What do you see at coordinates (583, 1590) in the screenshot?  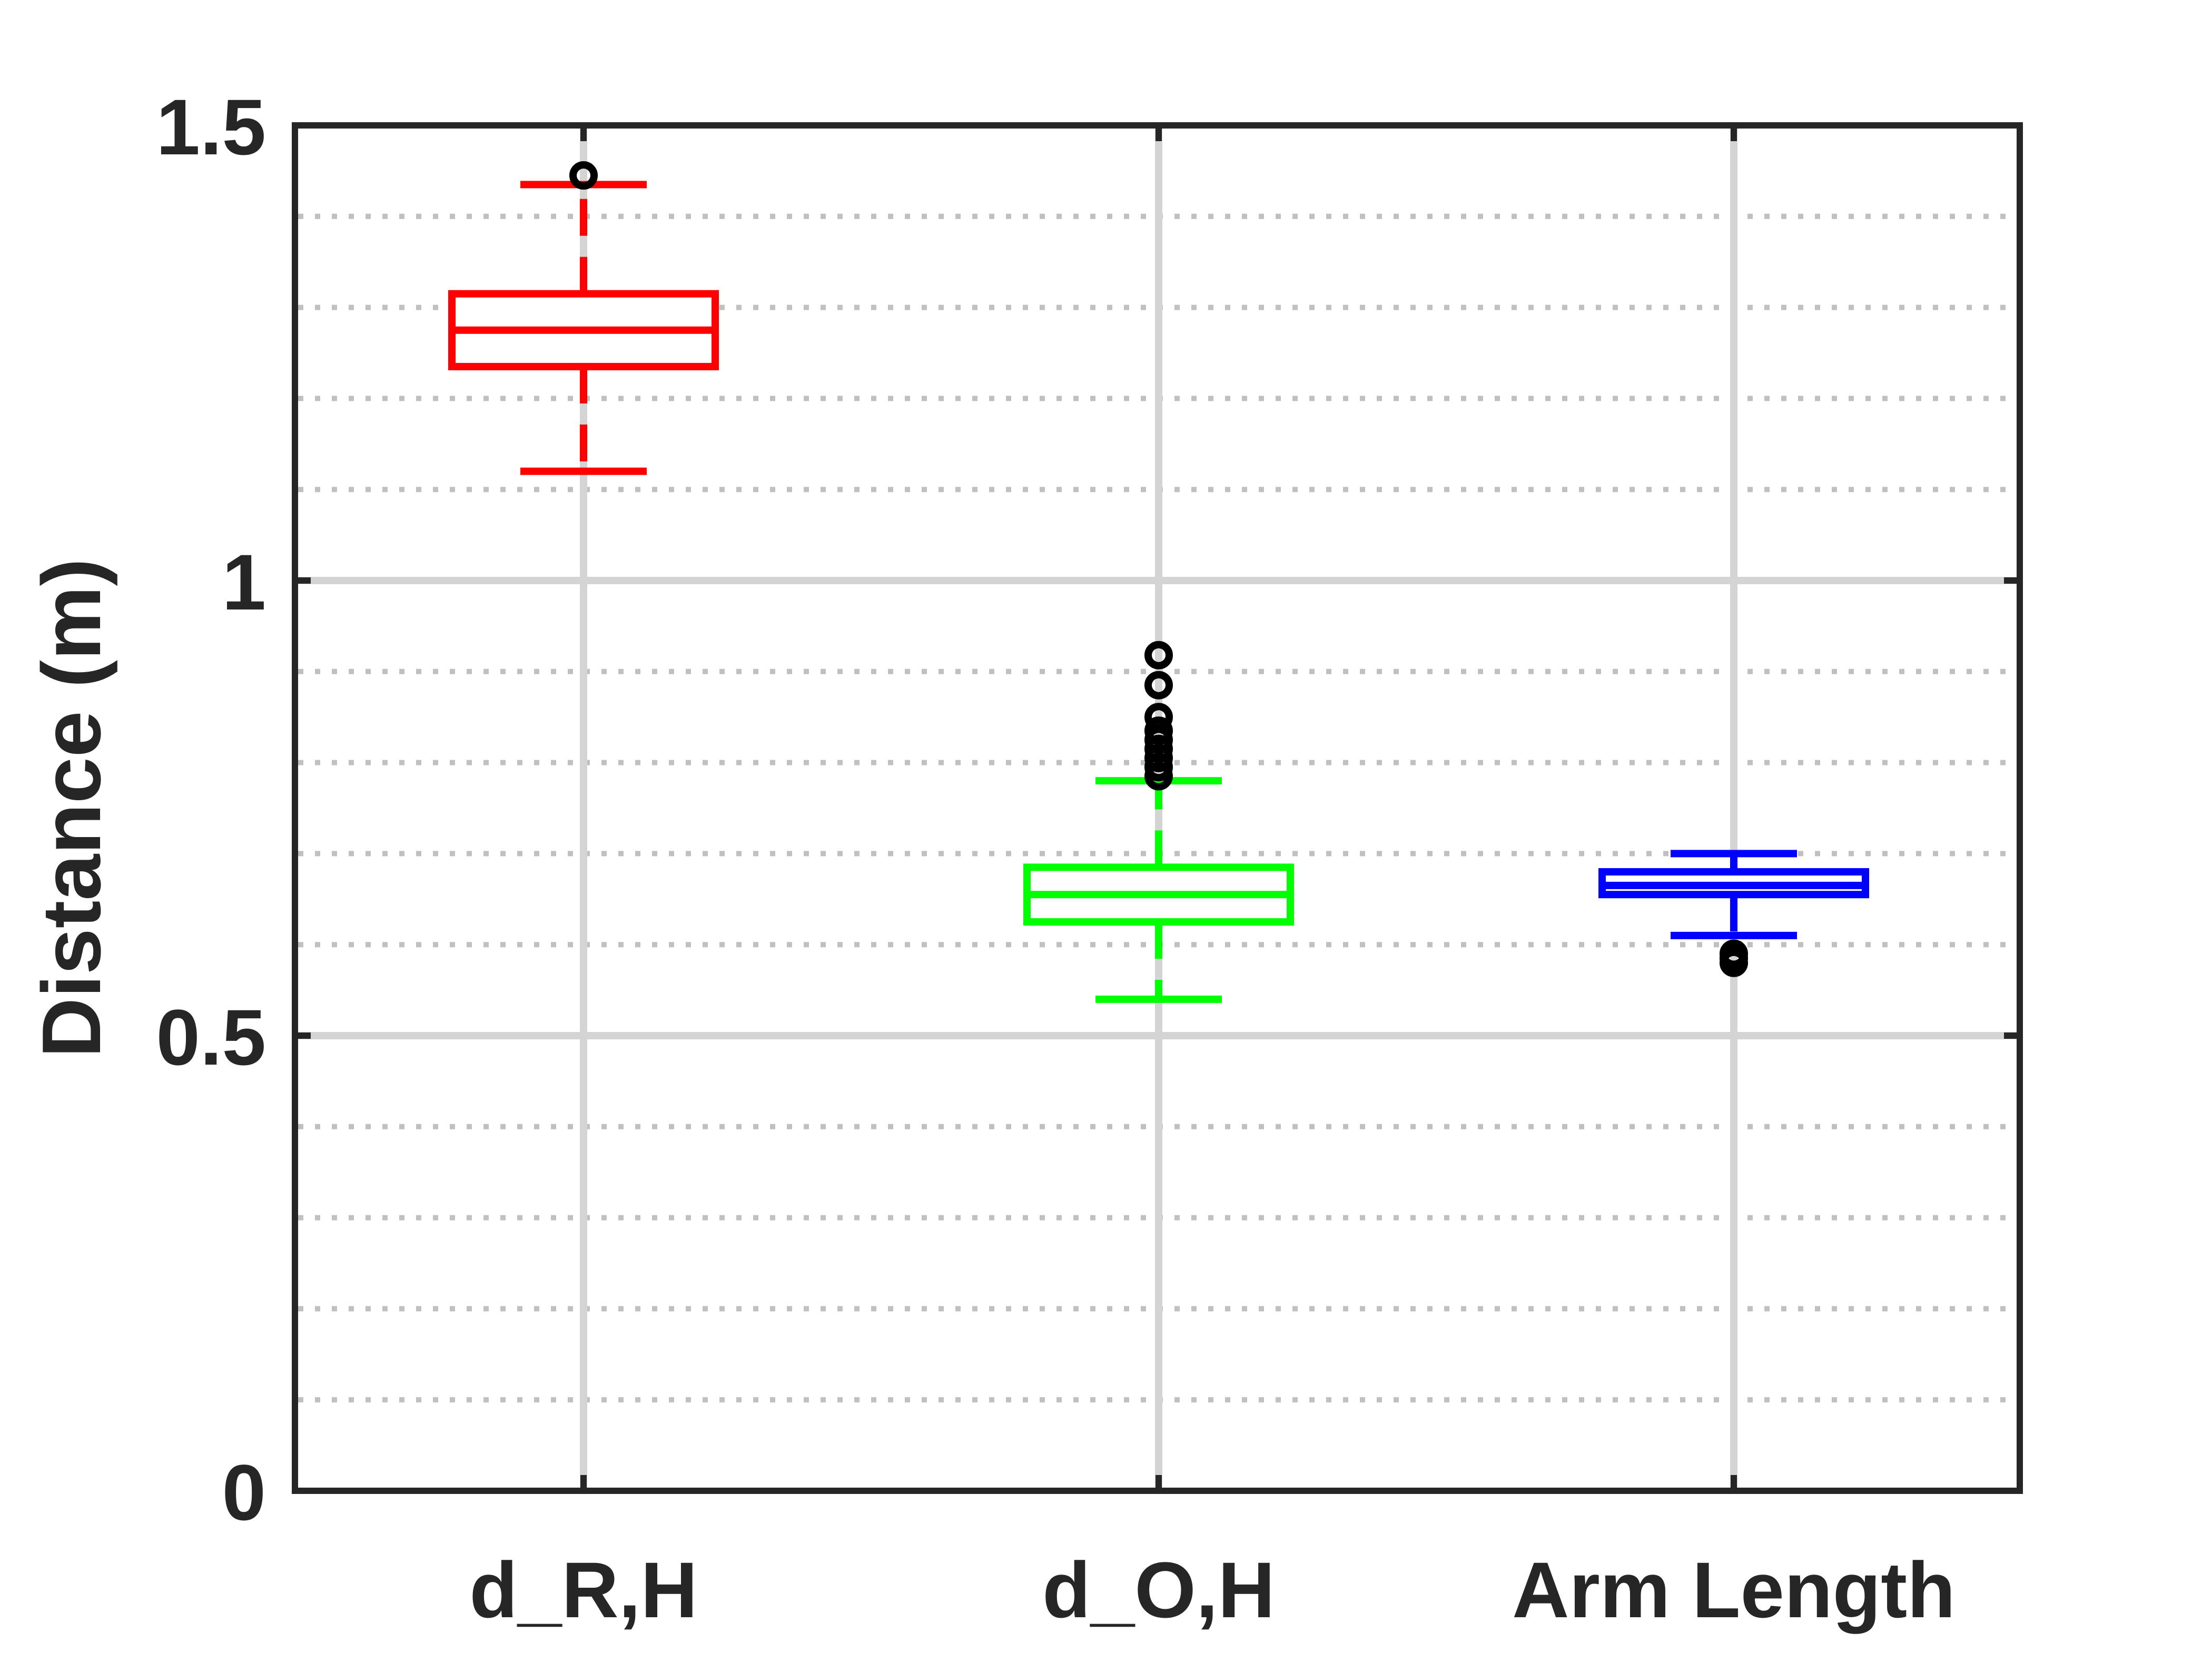 I see `x-tick-label: d_R,H` at bounding box center [583, 1590].